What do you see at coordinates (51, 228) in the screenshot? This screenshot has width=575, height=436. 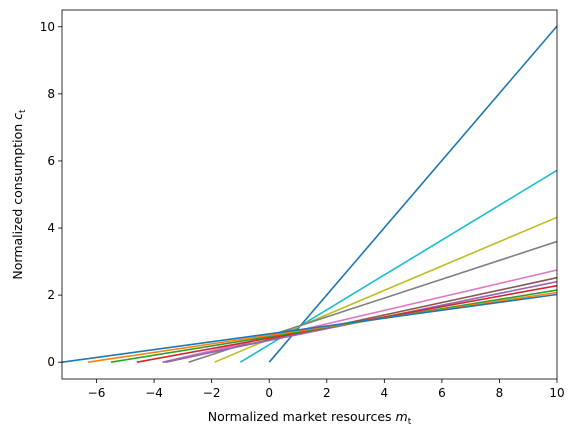 I see `y-tick-label: 4` at bounding box center [51, 228].